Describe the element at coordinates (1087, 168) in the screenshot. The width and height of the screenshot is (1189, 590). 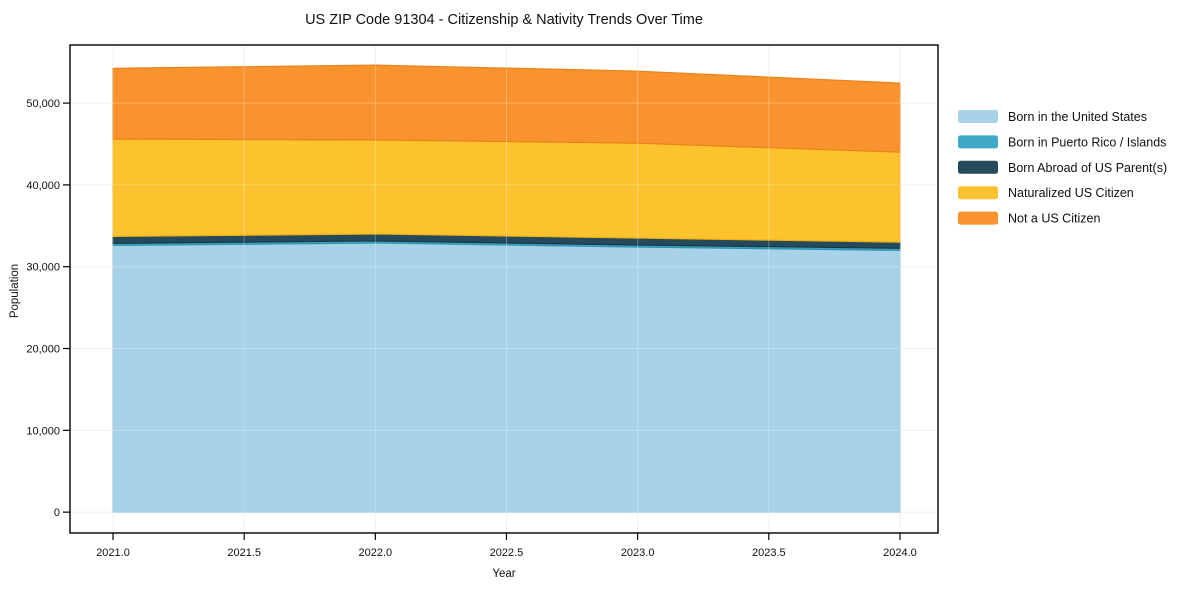
I see `legend-item-label: Born Abroad of US Parent(s)` at that location.